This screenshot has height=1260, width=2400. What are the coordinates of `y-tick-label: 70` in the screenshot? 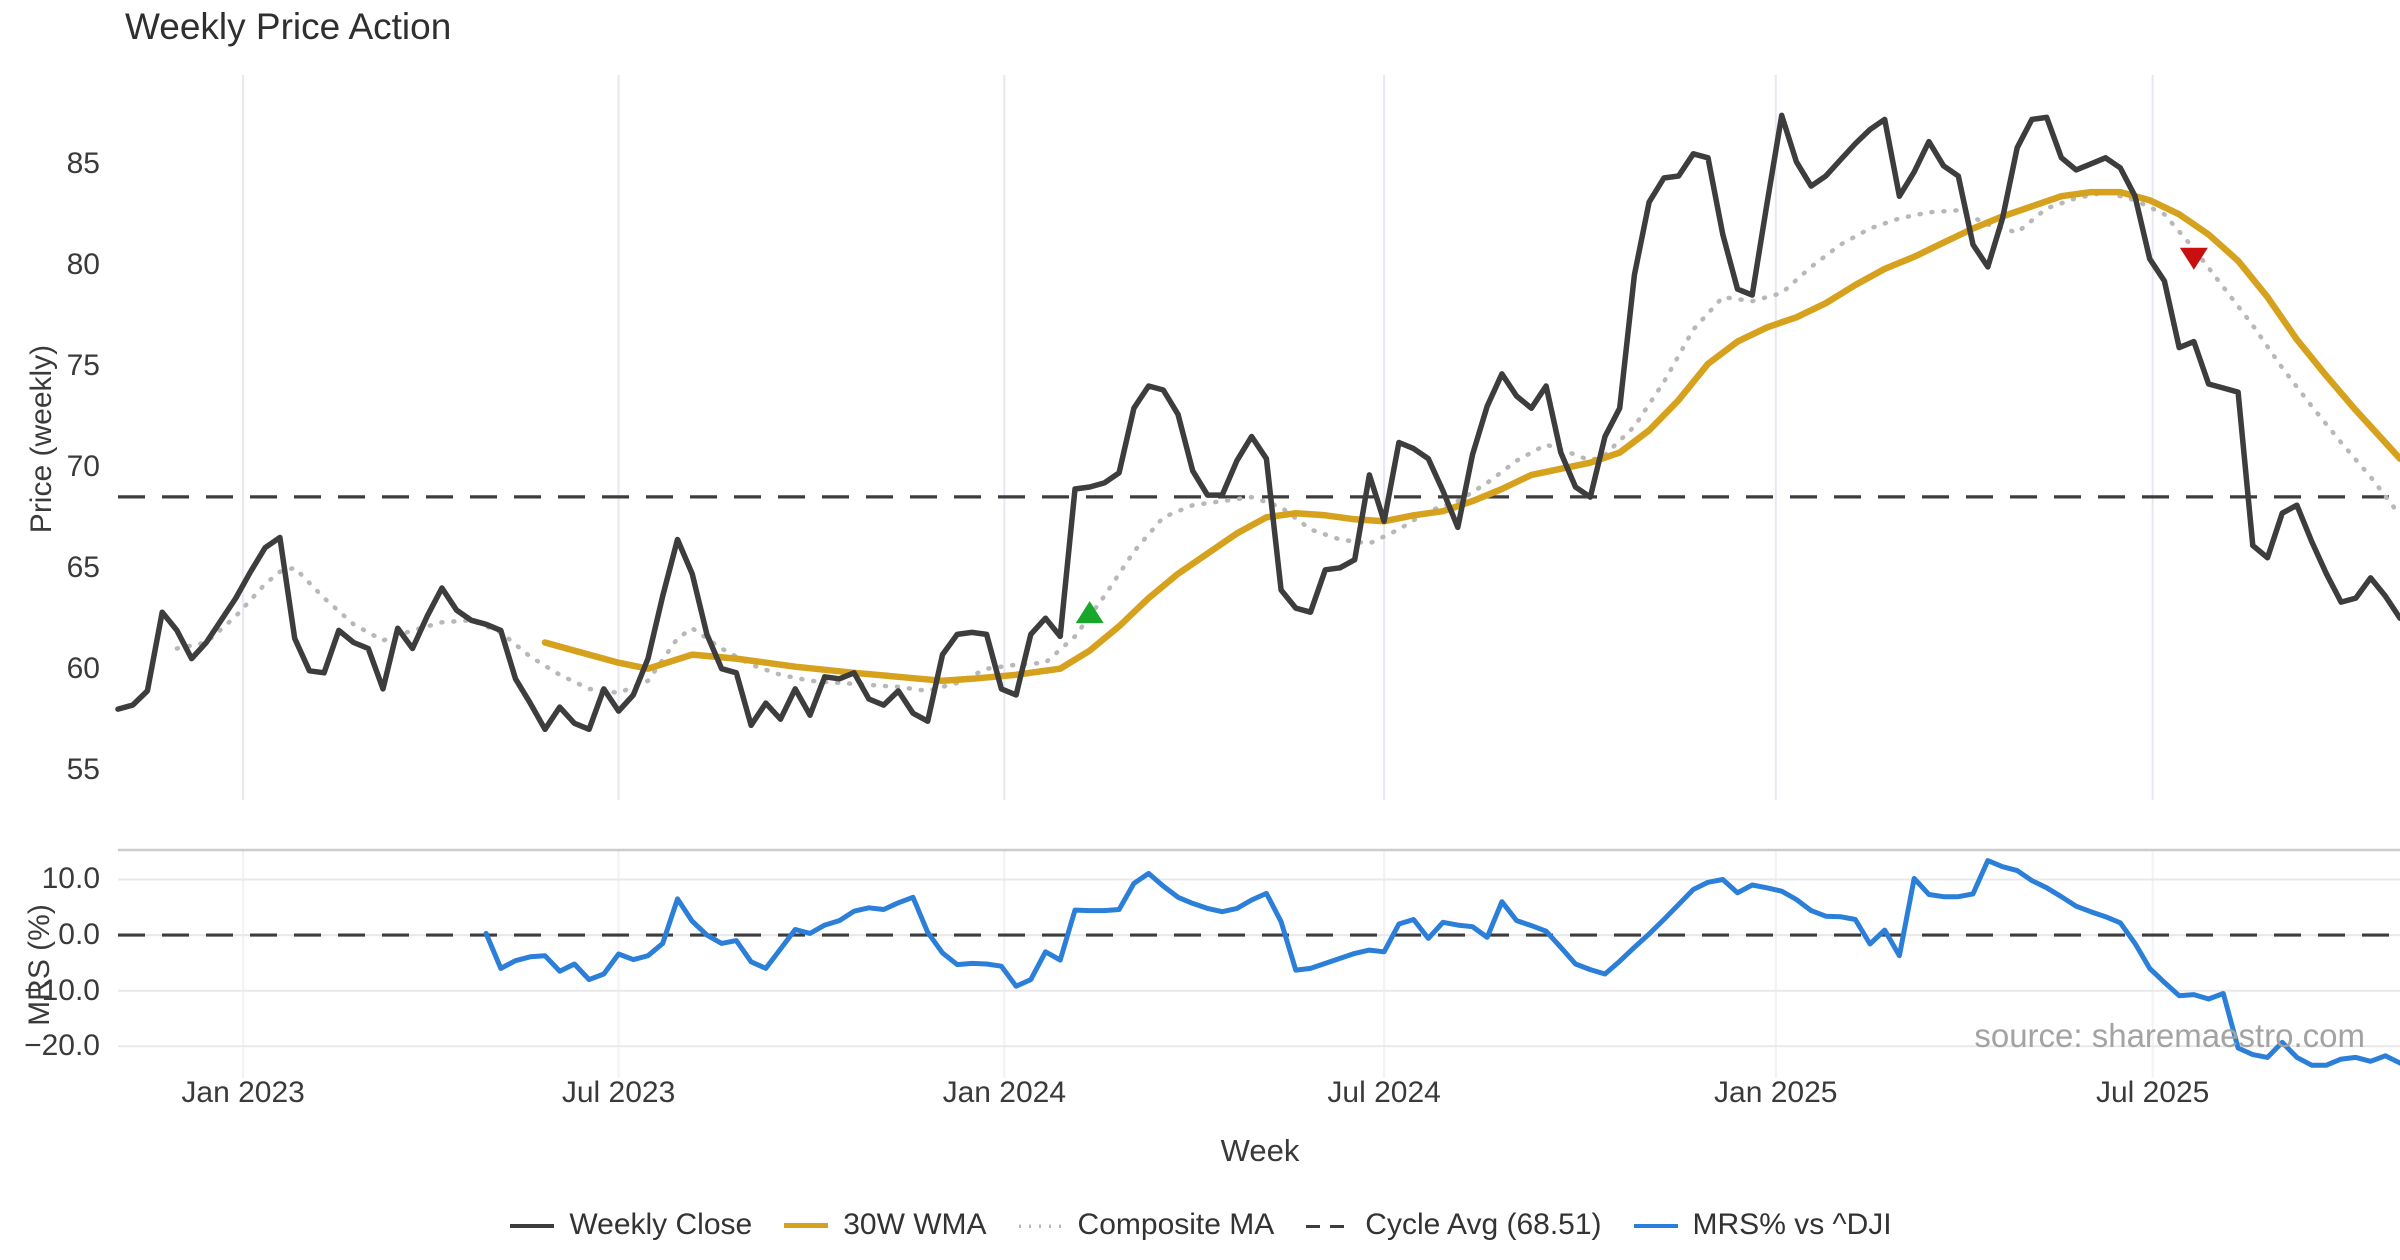 It's located at (83, 466).